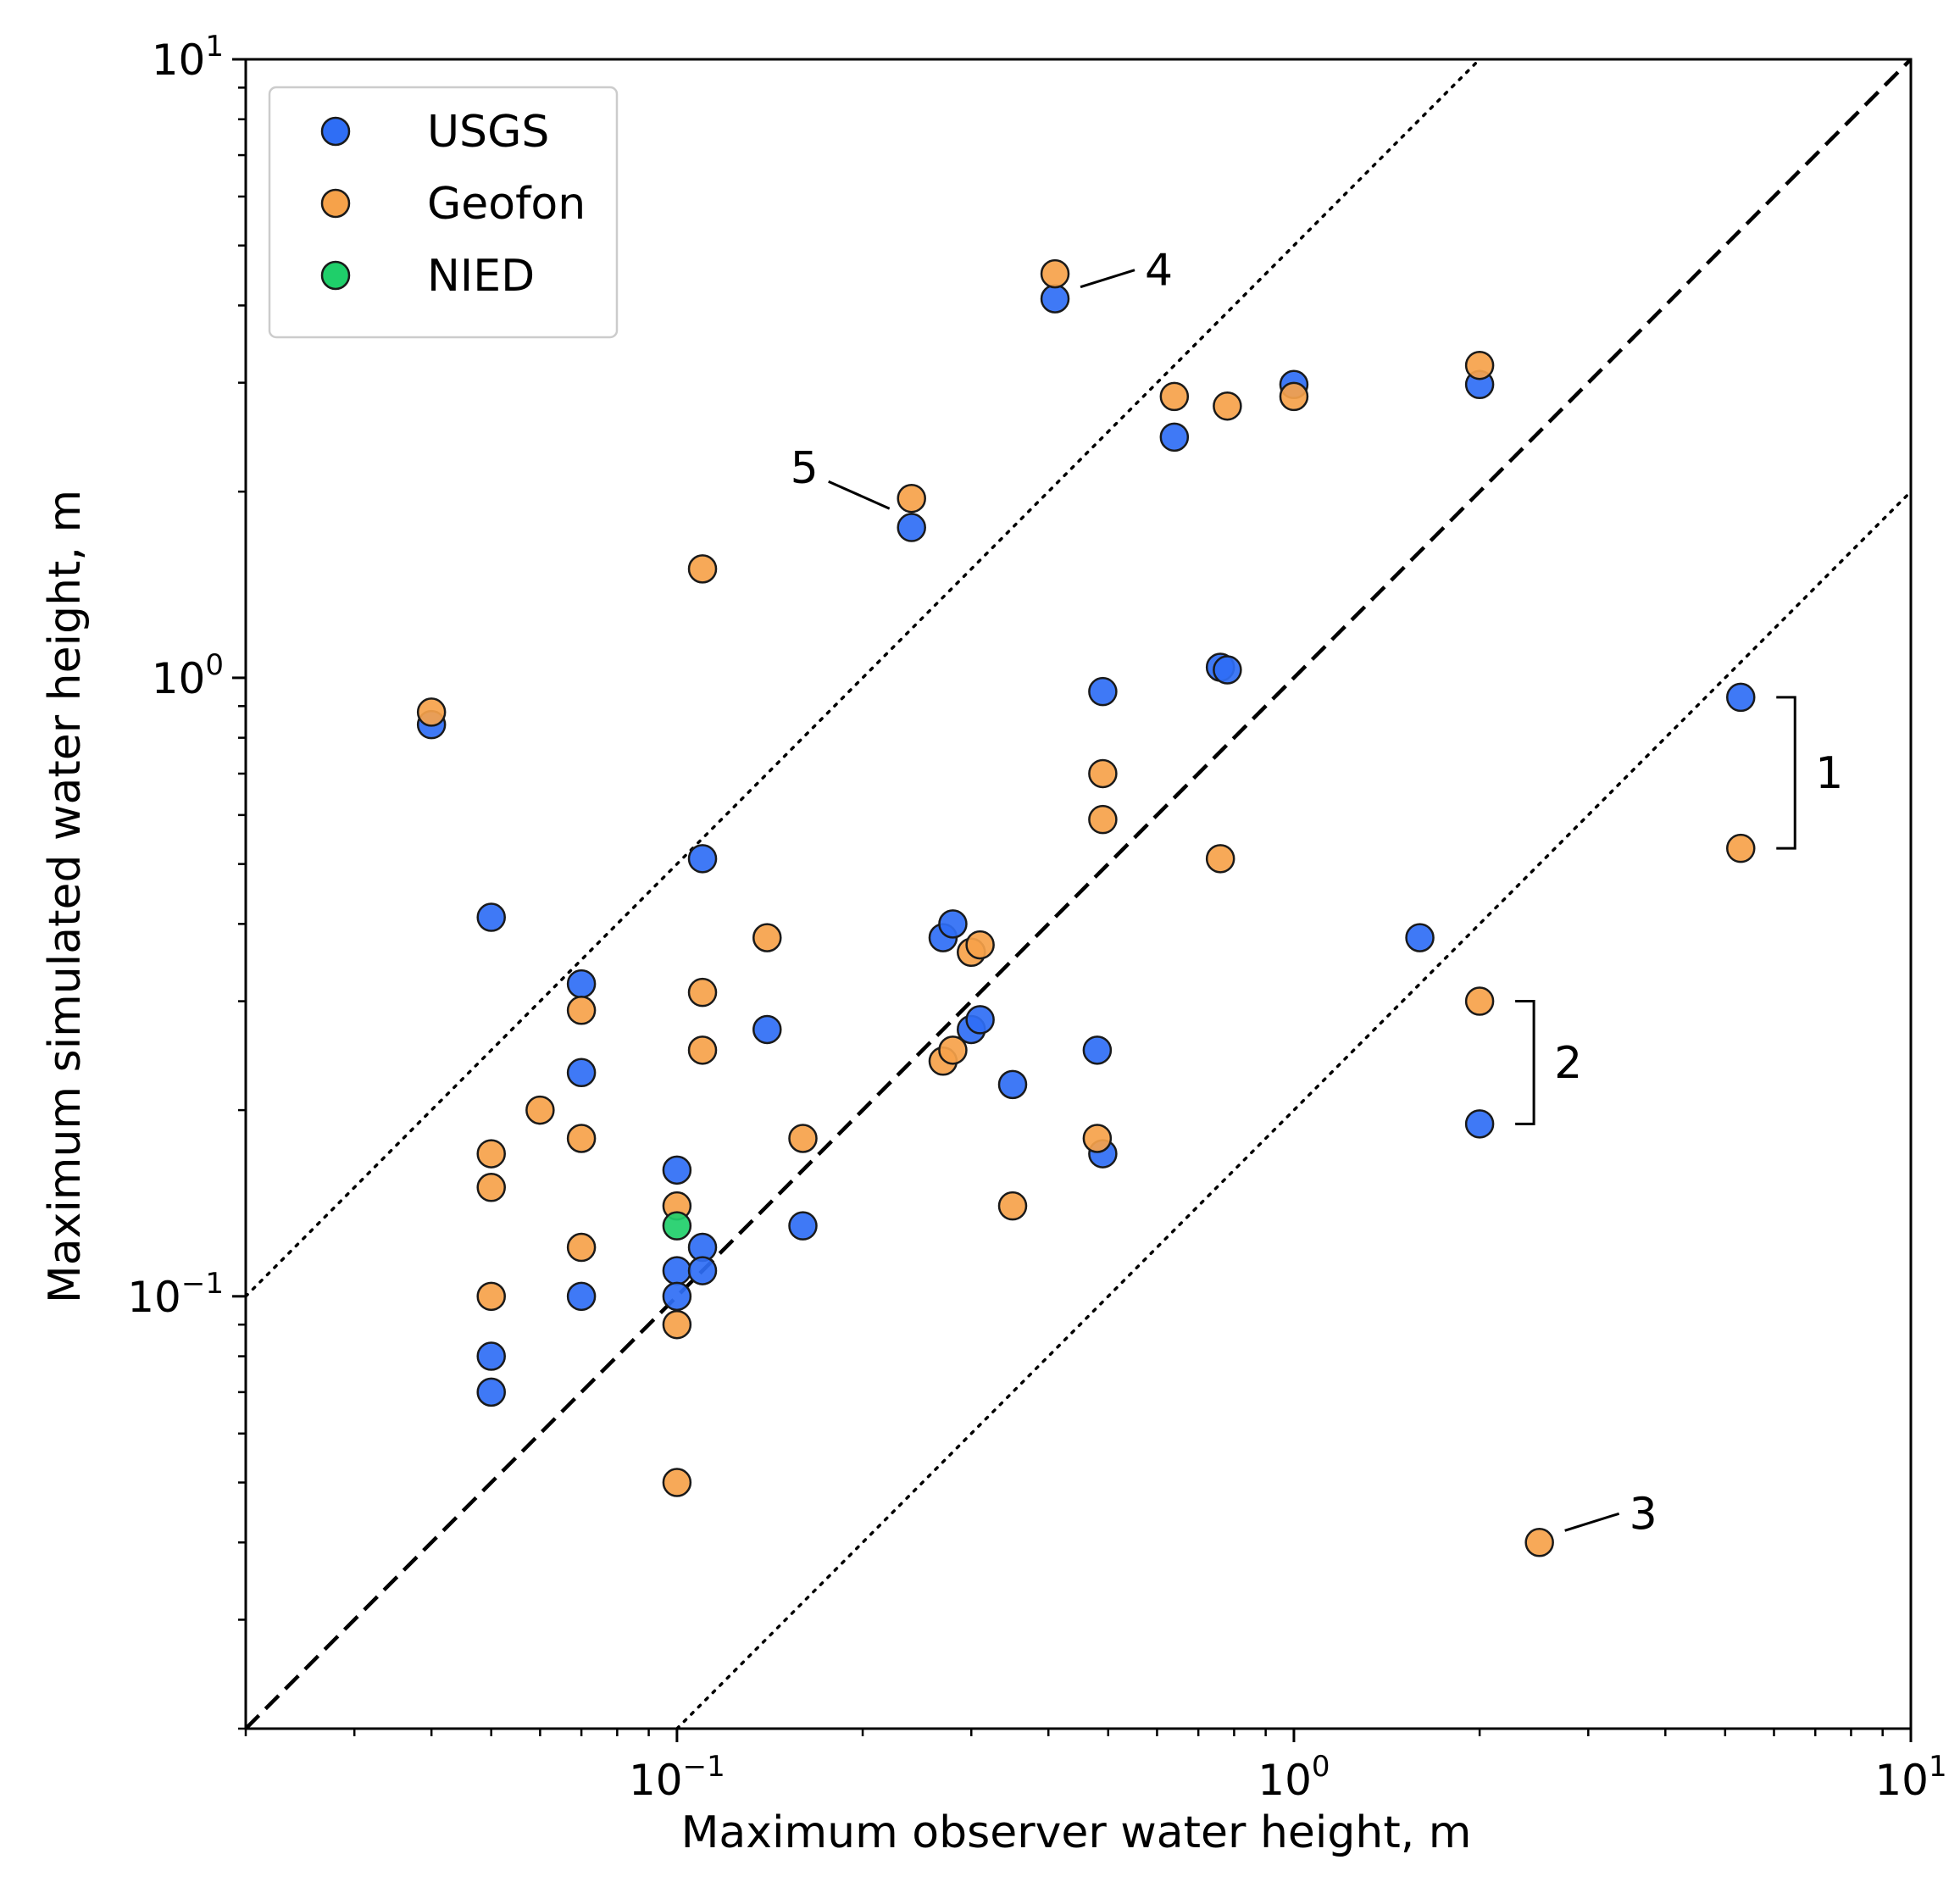 Image resolution: width=1960 pixels, height=1882 pixels. What do you see at coordinates (175, 1294) in the screenshot?
I see `y-tick-label: 10⁻¹` at bounding box center [175, 1294].